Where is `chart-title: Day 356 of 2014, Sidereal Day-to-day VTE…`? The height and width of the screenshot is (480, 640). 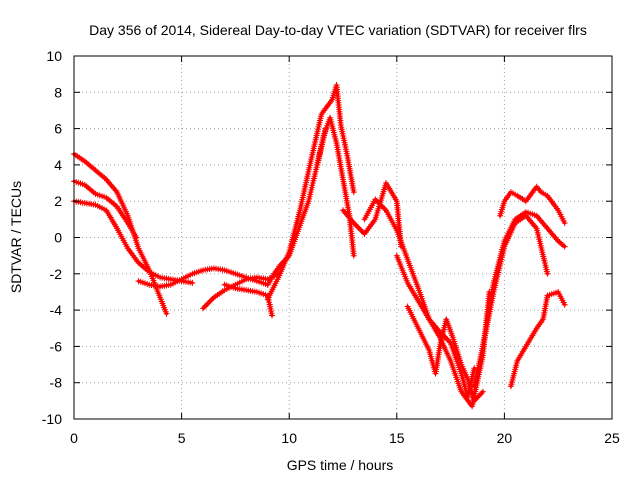
chart-title: Day 356 of 2014, Sidereal Day-to-day VTE… is located at coordinates (338, 30).